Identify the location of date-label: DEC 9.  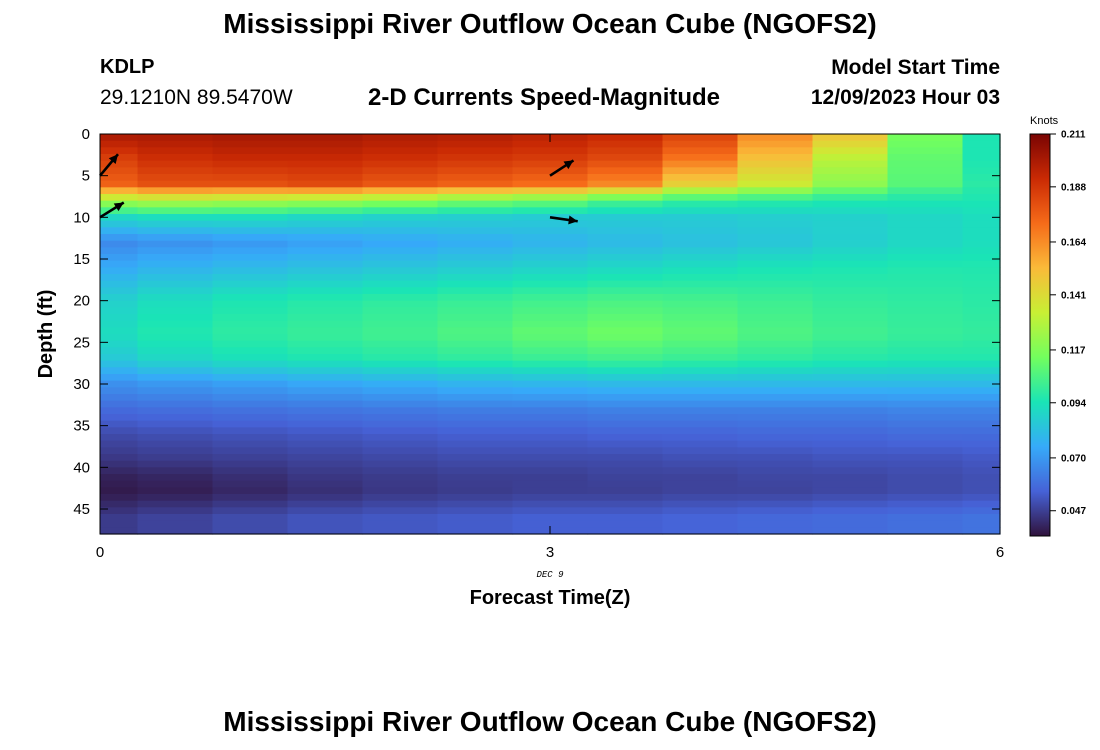
(550, 575).